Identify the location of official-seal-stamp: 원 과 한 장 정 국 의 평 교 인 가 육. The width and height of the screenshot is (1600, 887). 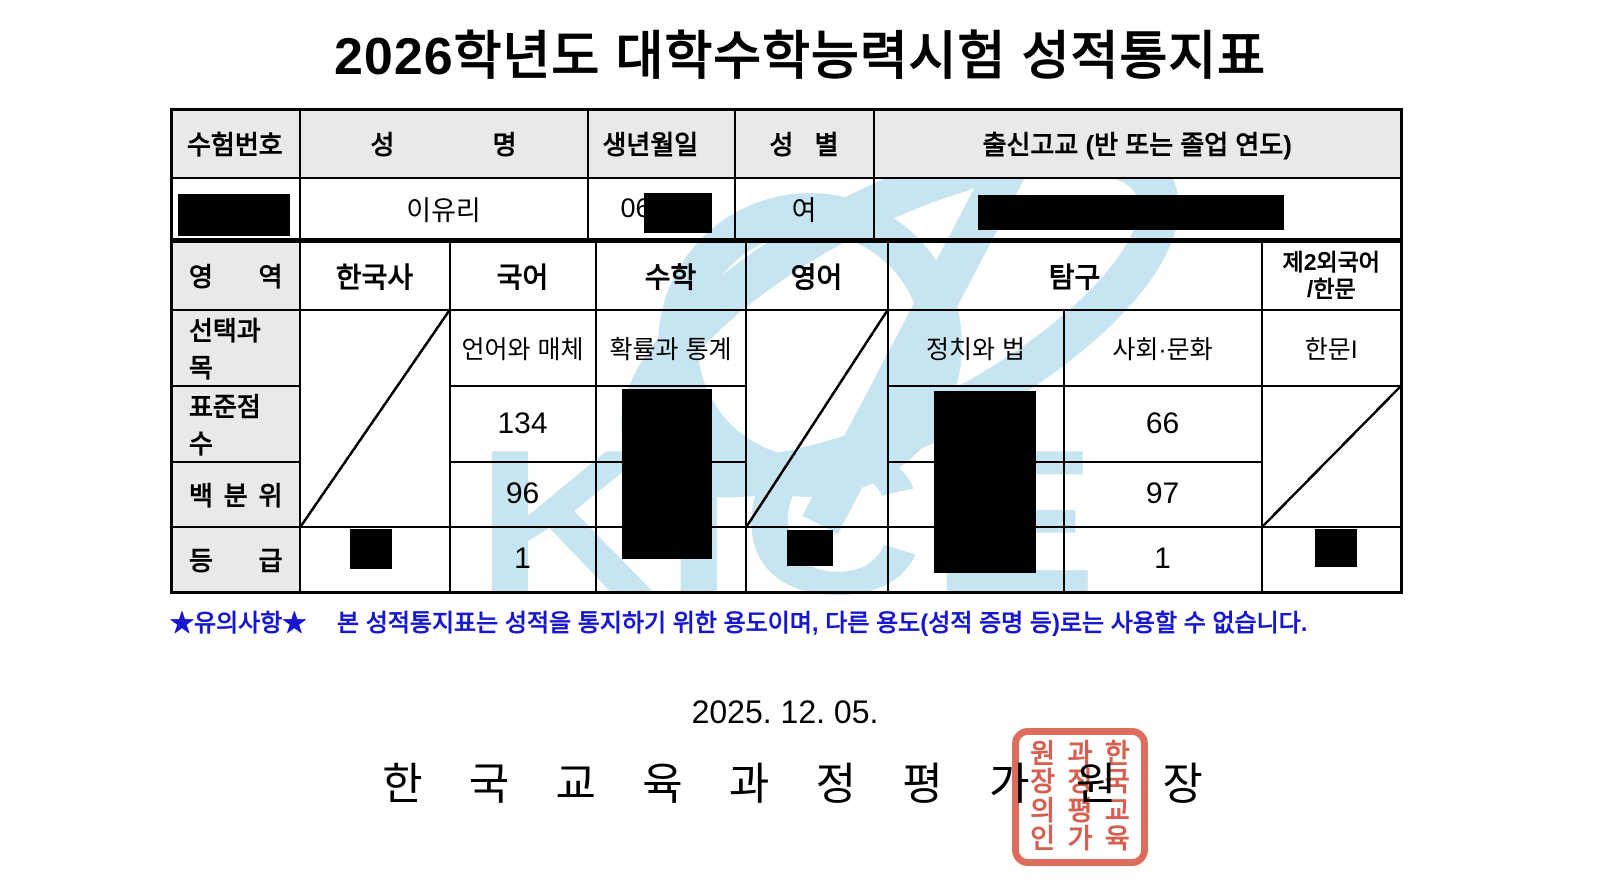
(1080, 797).